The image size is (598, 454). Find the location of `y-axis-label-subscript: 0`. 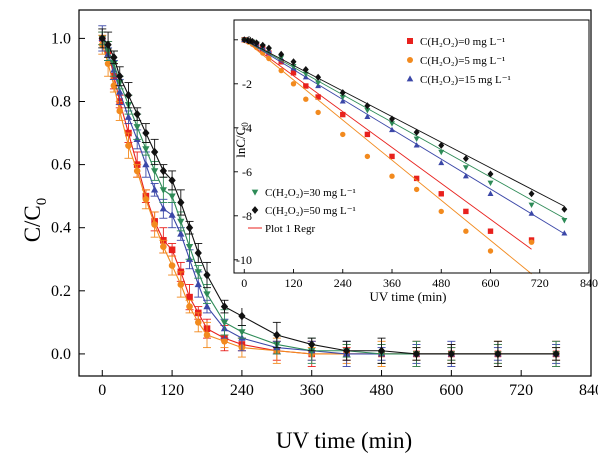

y-axis-label-subscript: 0 is located at coordinates (42, 202).